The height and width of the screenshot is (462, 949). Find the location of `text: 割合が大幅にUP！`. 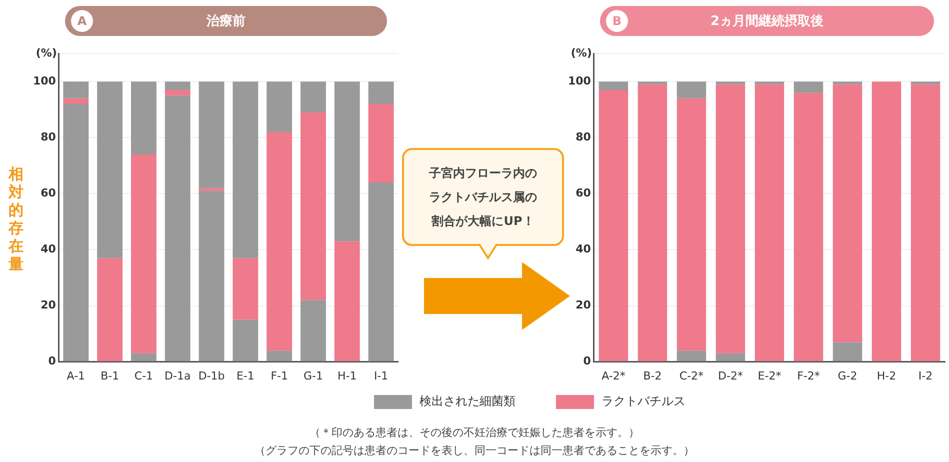

text: 割合が大幅にUP！ is located at coordinates (483, 221).